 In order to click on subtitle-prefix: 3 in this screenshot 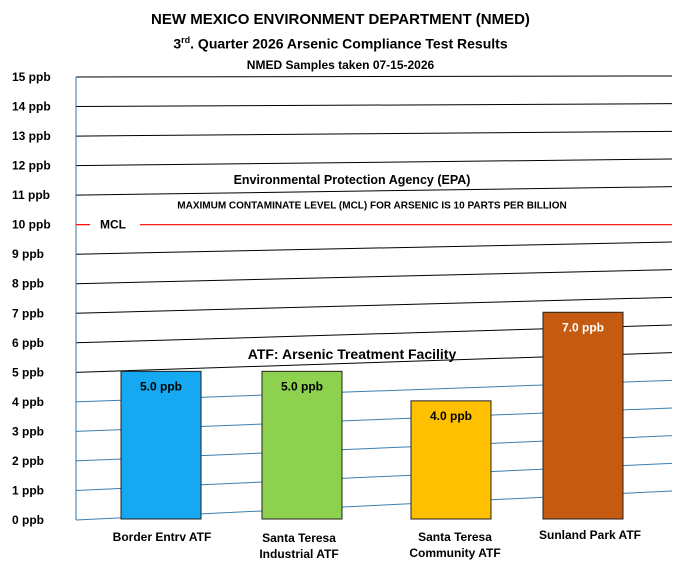, I will do `click(177, 43)`.